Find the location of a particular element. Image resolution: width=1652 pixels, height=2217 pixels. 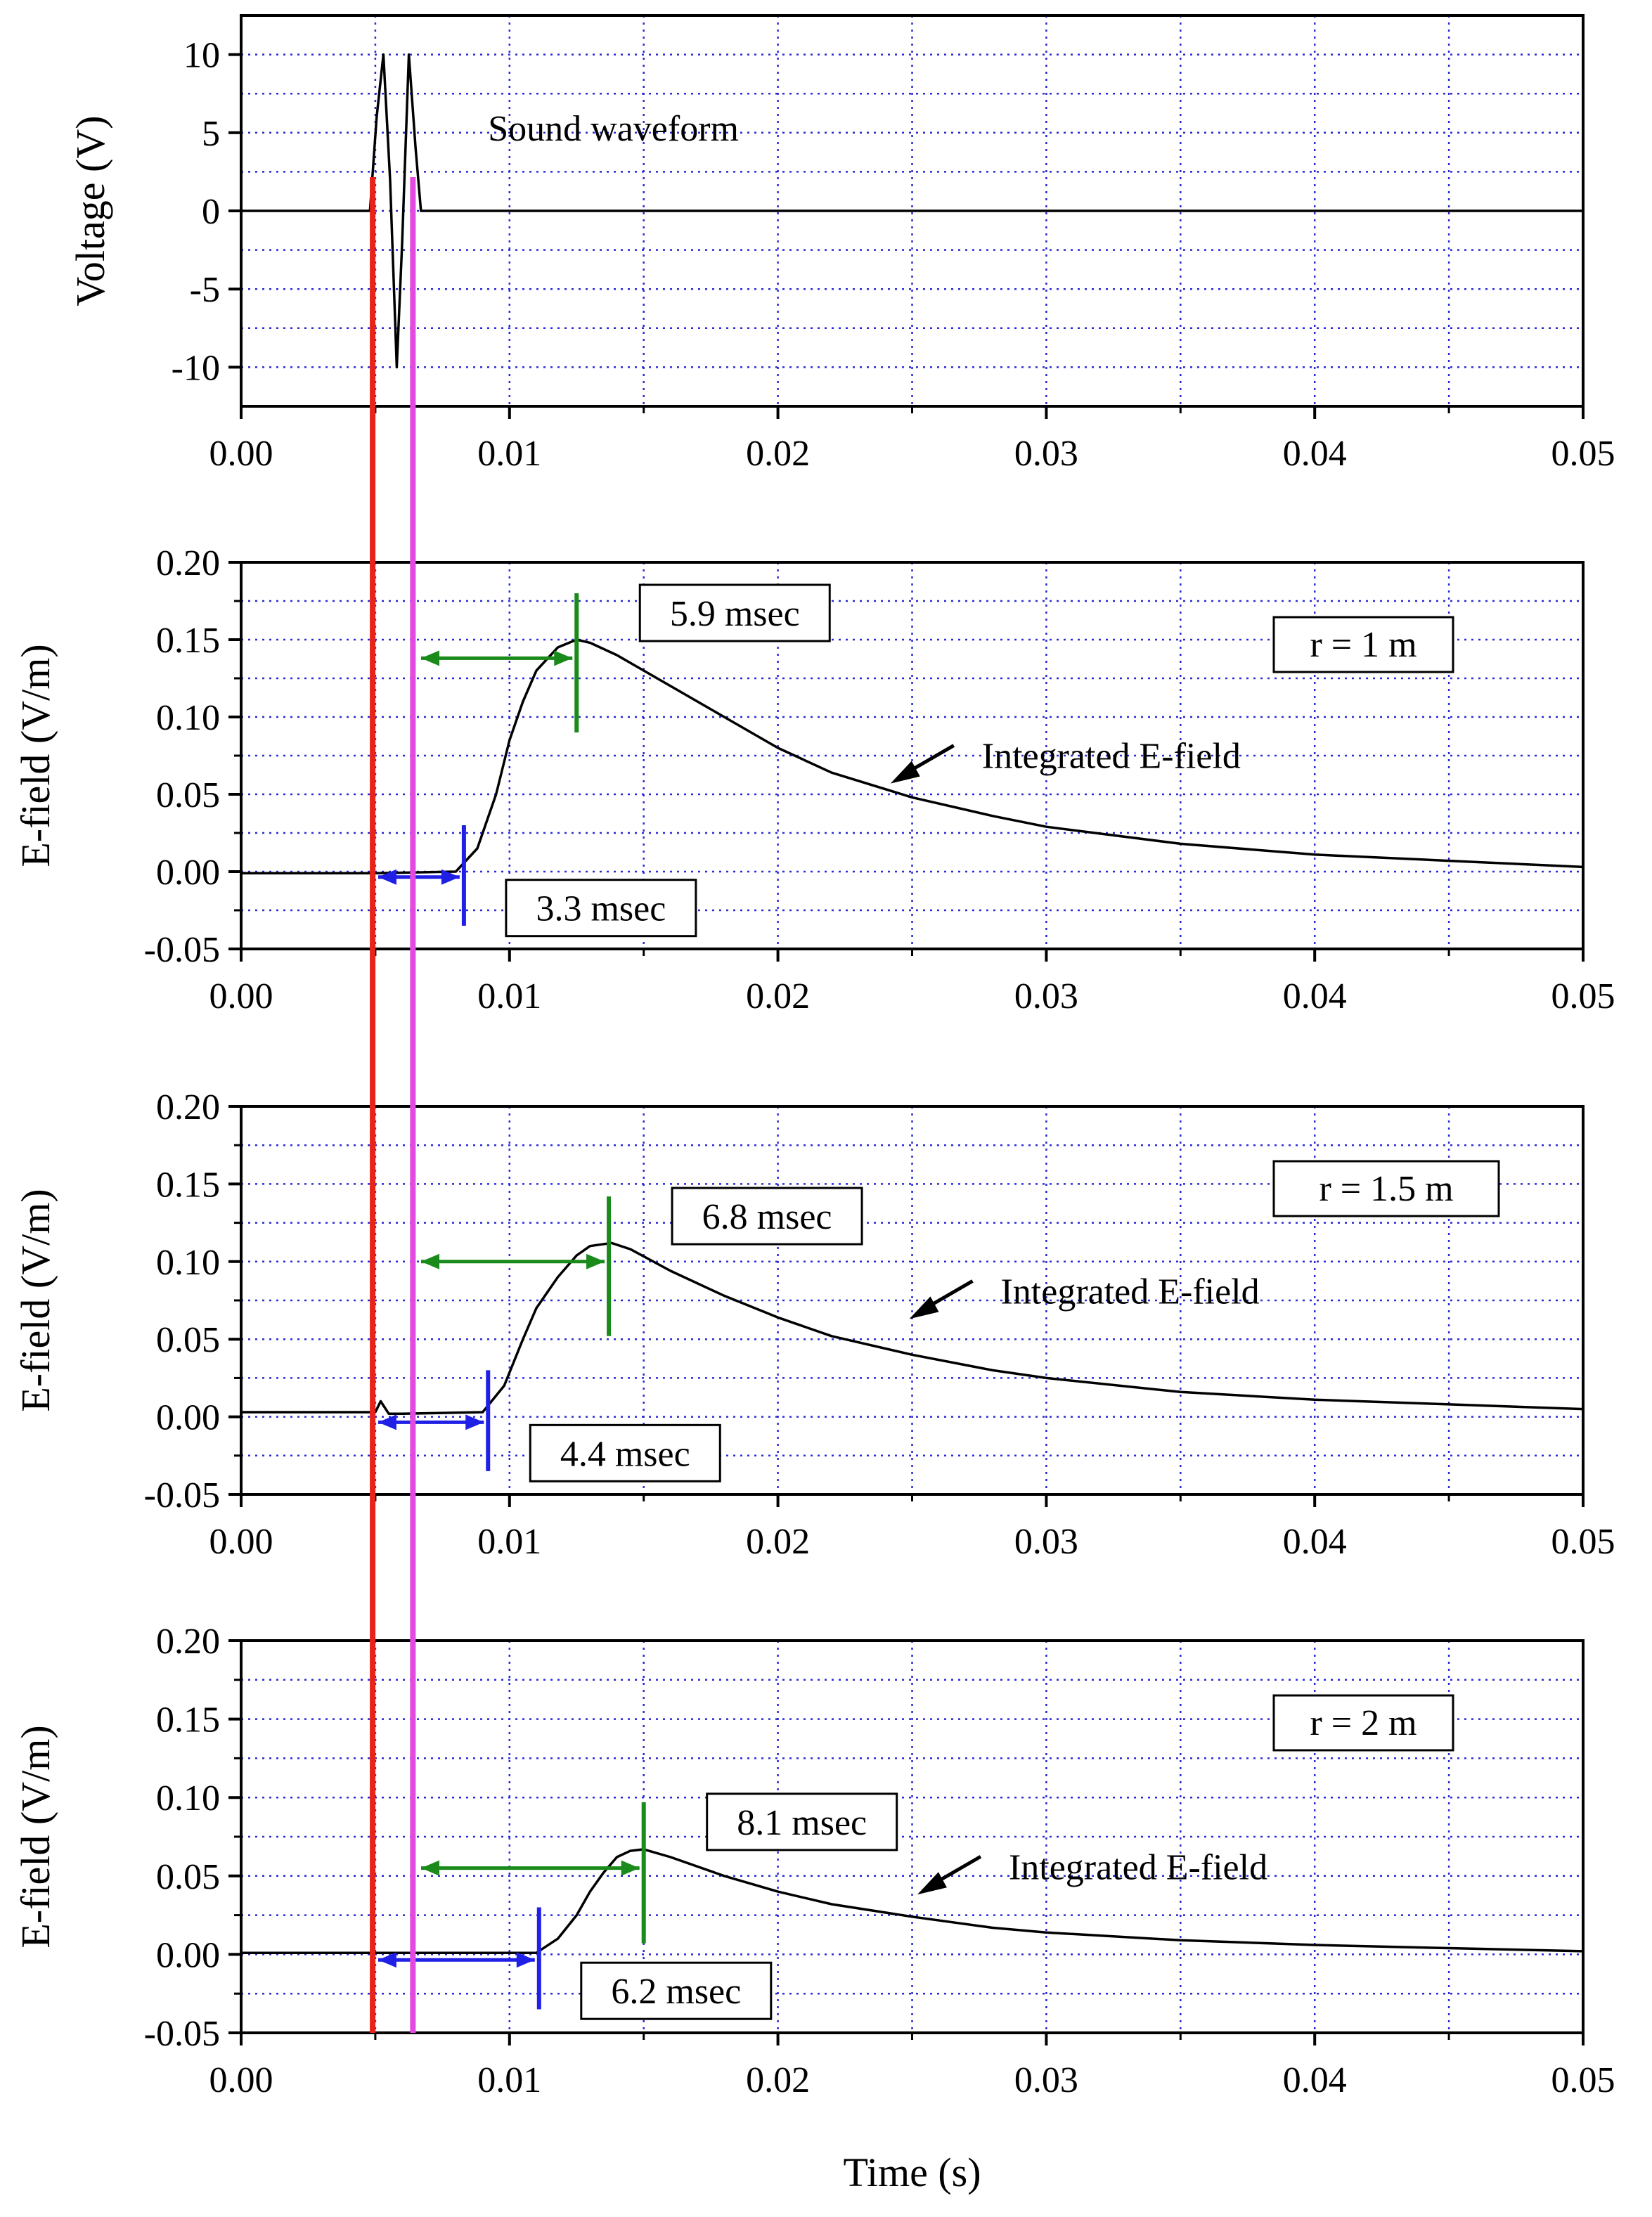

y-tick-label: 10 is located at coordinates (201, 56).